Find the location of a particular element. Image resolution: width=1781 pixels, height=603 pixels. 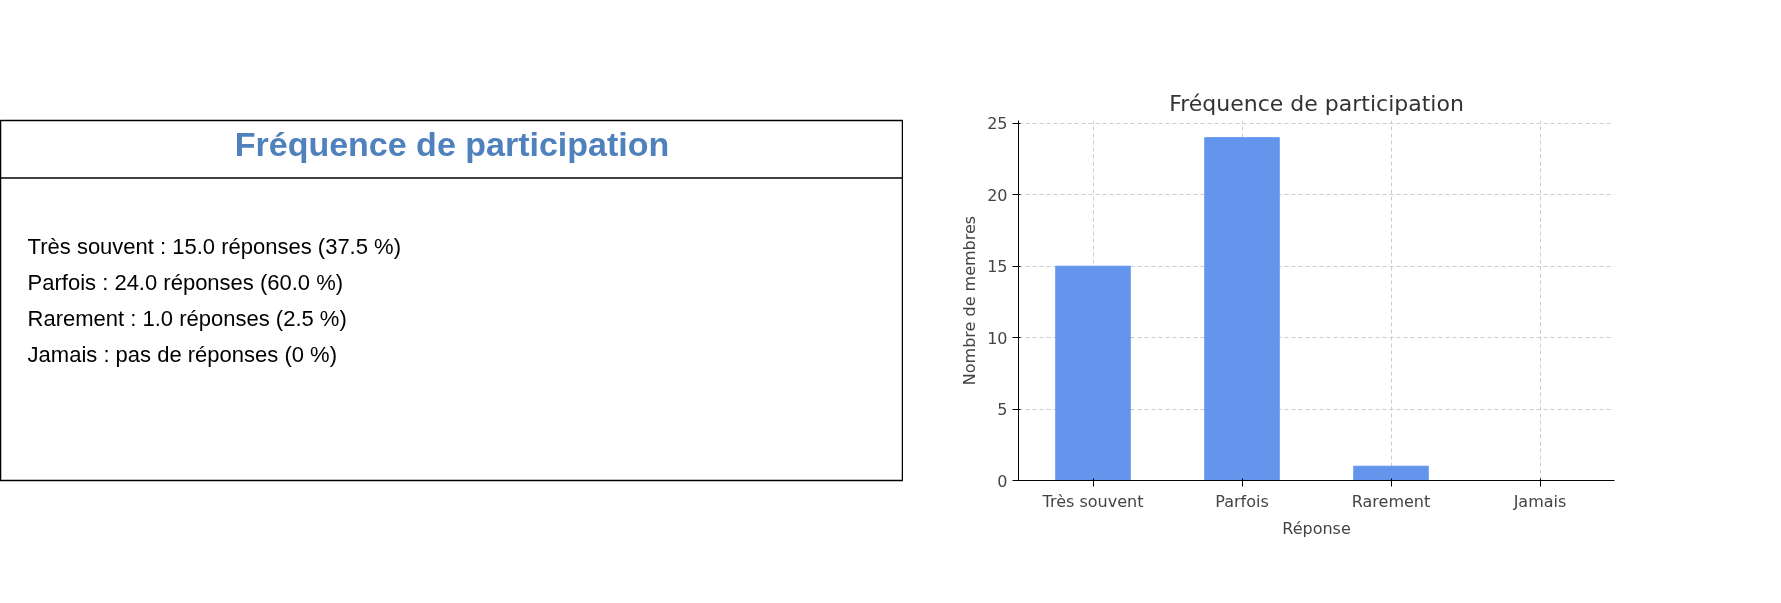

x-tick-label: Rarement is located at coordinates (1391, 501).